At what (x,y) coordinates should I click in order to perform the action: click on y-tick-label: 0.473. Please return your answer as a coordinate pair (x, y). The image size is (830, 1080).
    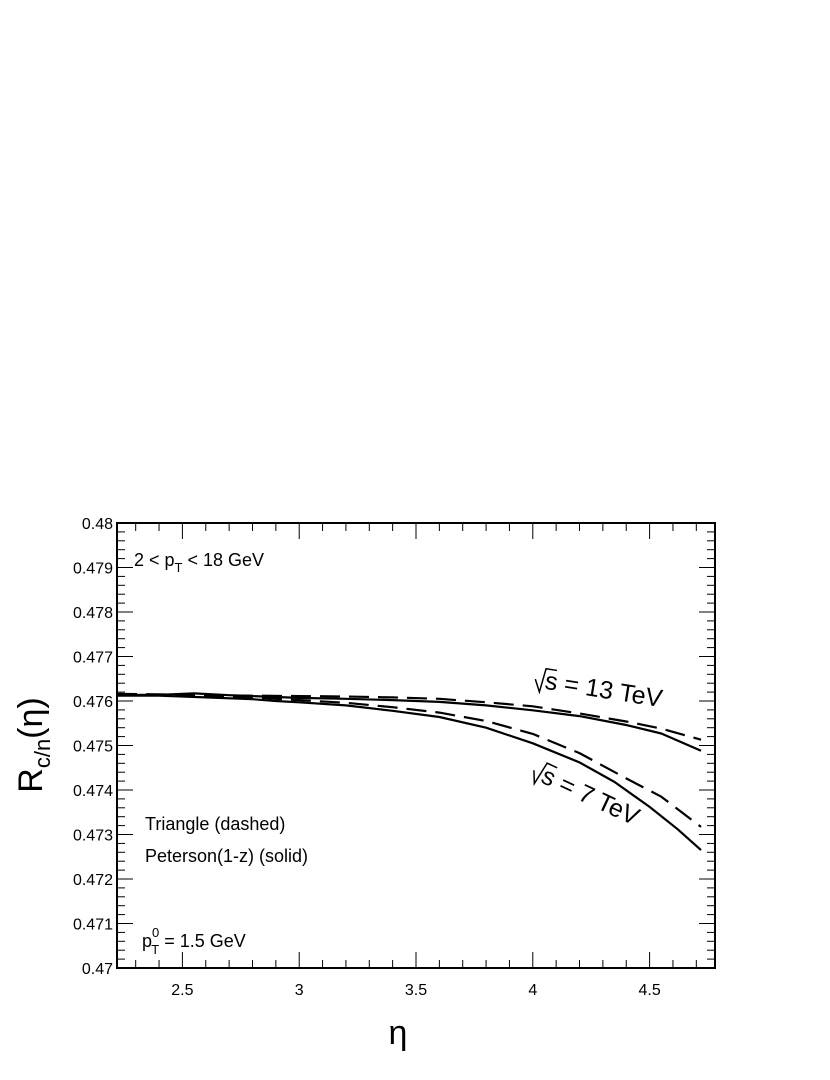
    Looking at the image, I should click on (93, 836).